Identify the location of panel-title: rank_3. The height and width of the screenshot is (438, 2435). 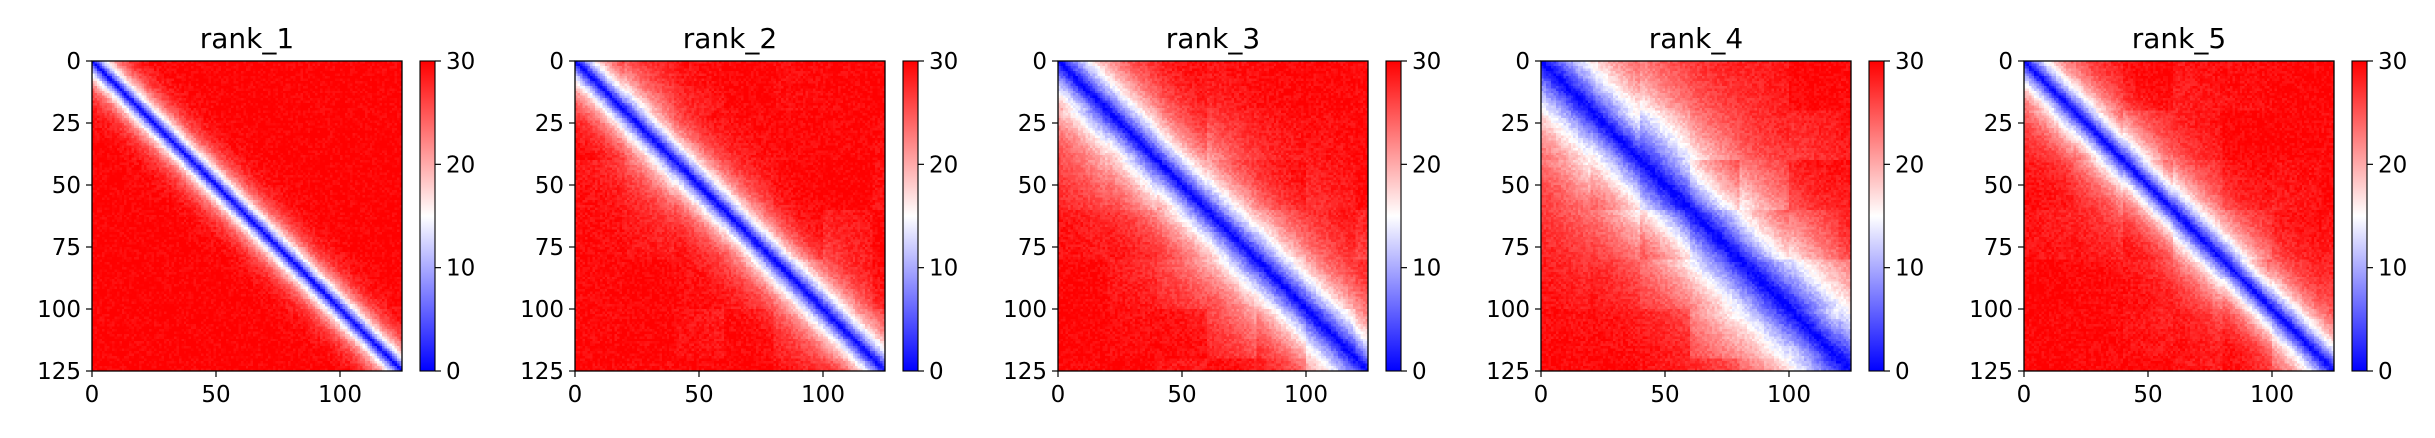
(1213, 38).